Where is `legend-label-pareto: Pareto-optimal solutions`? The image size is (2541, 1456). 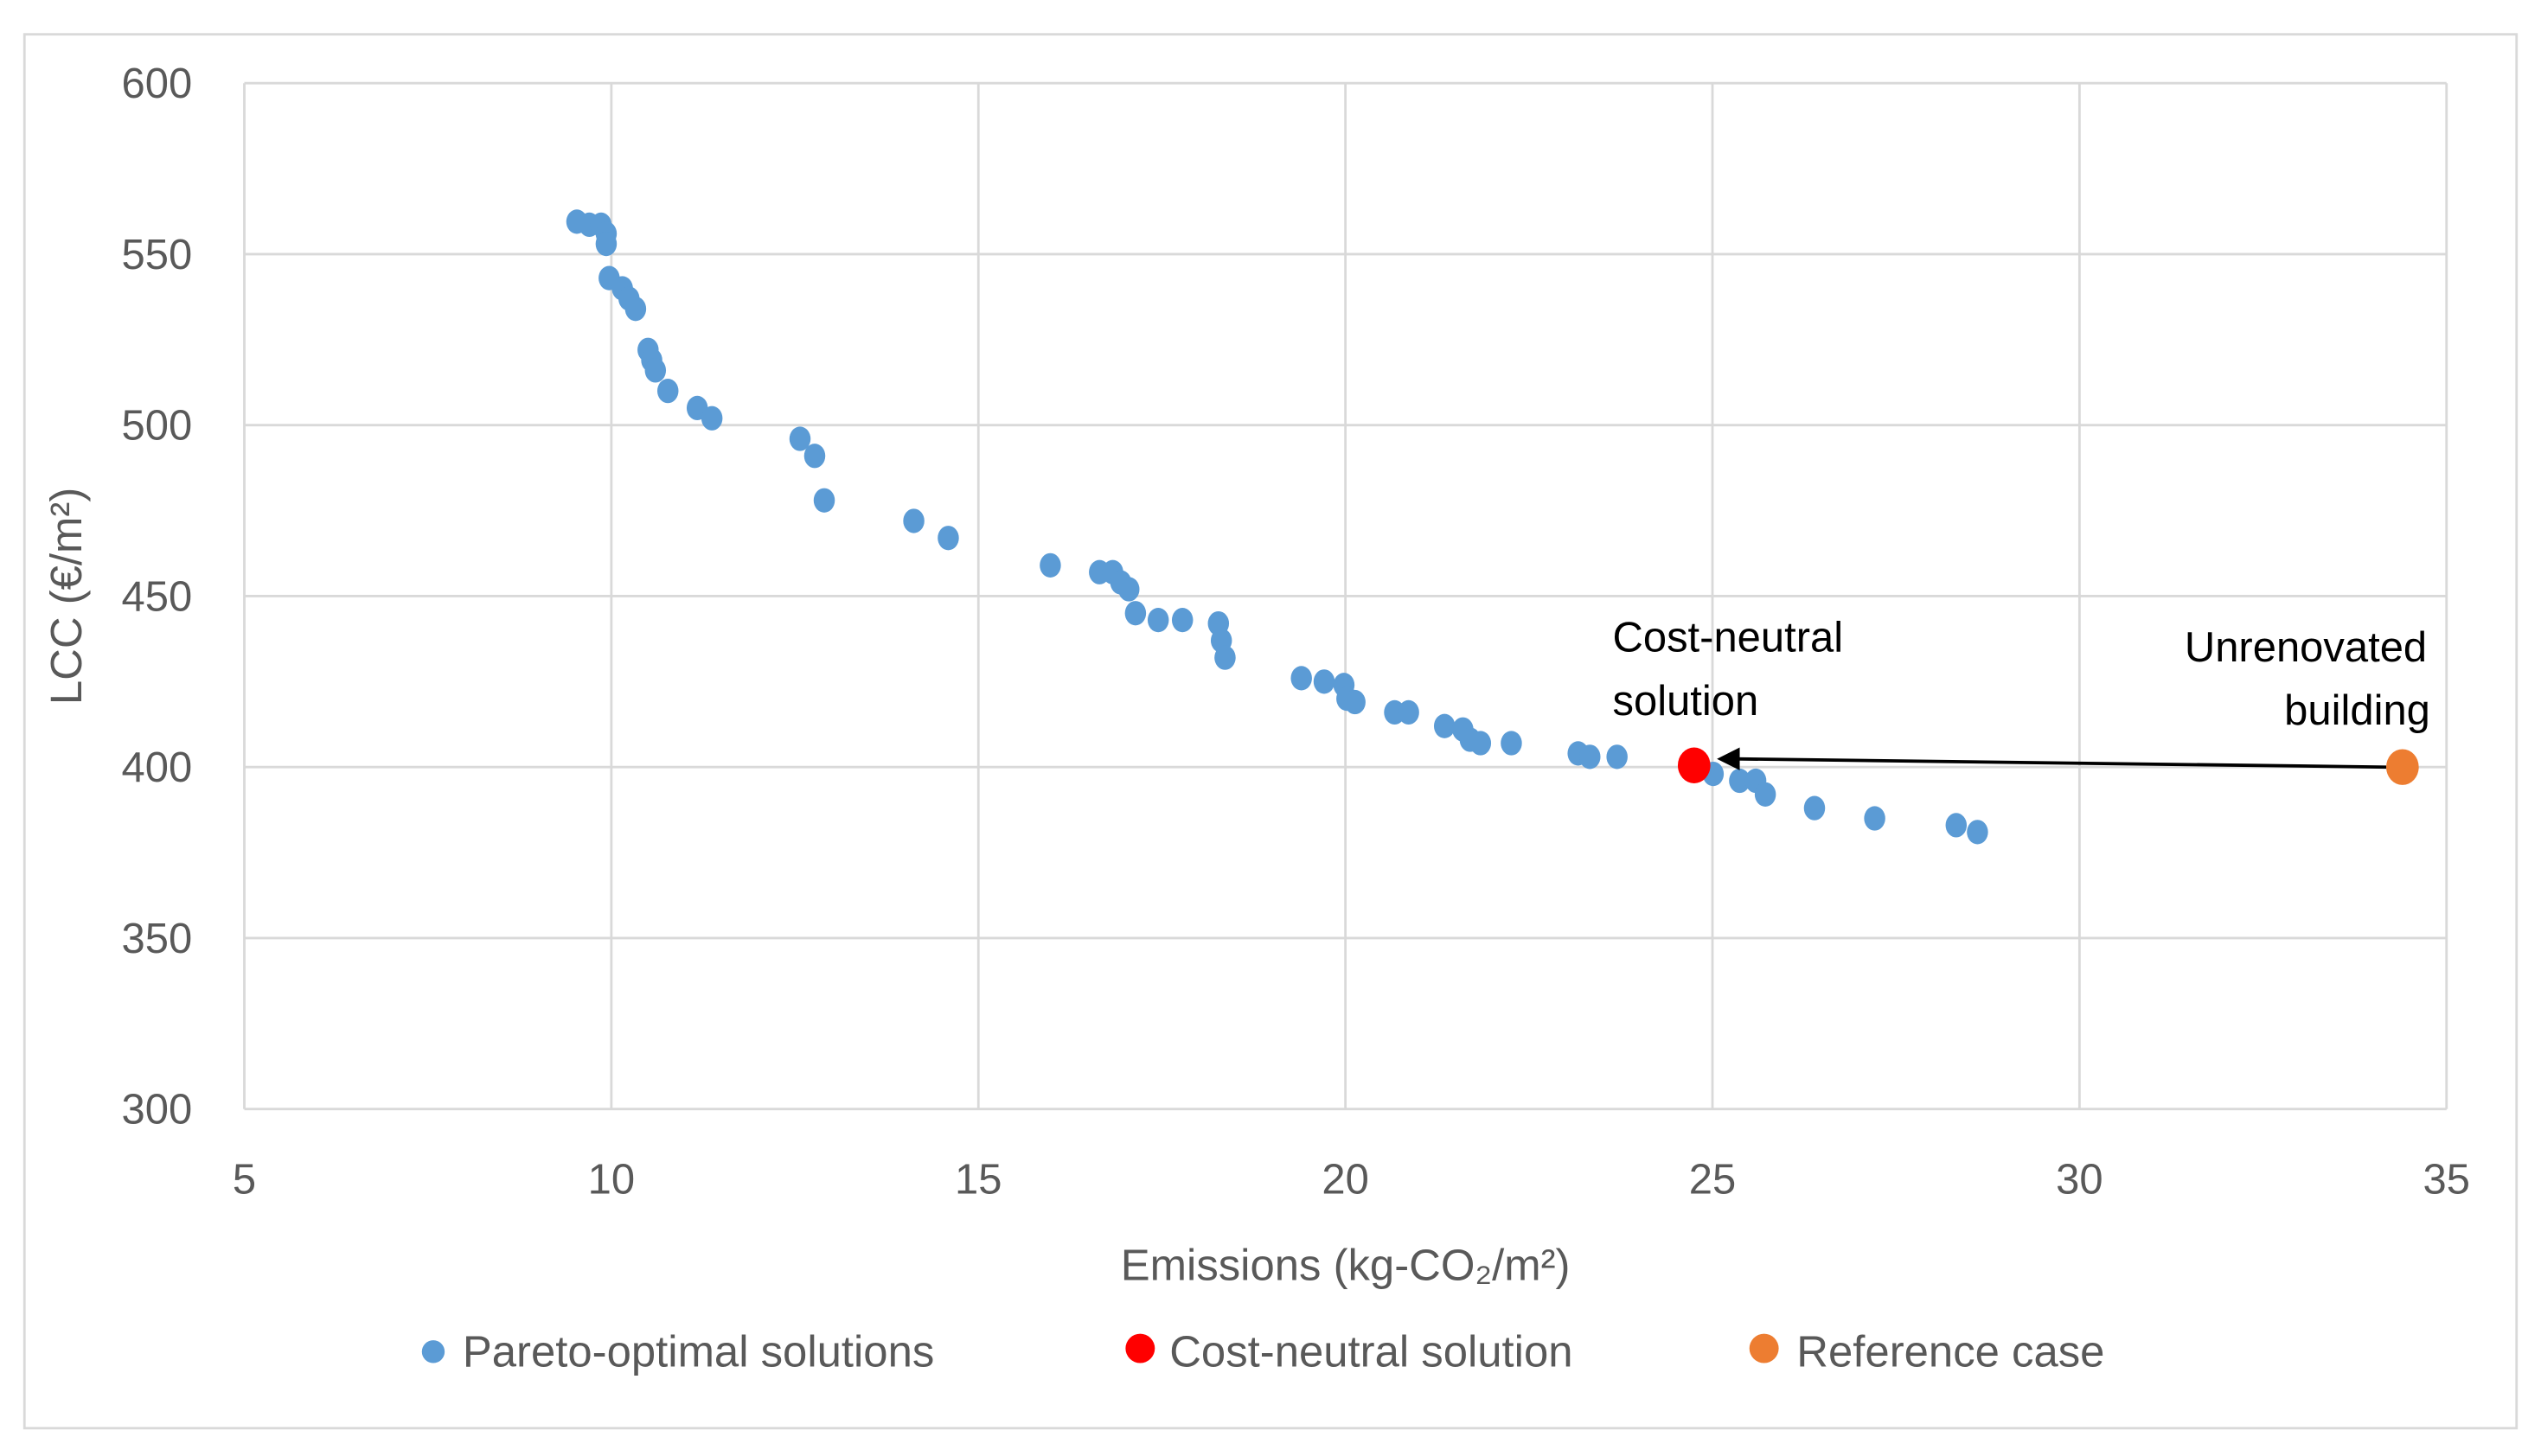 legend-label-pareto: Pareto-optimal solutions is located at coordinates (699, 1351).